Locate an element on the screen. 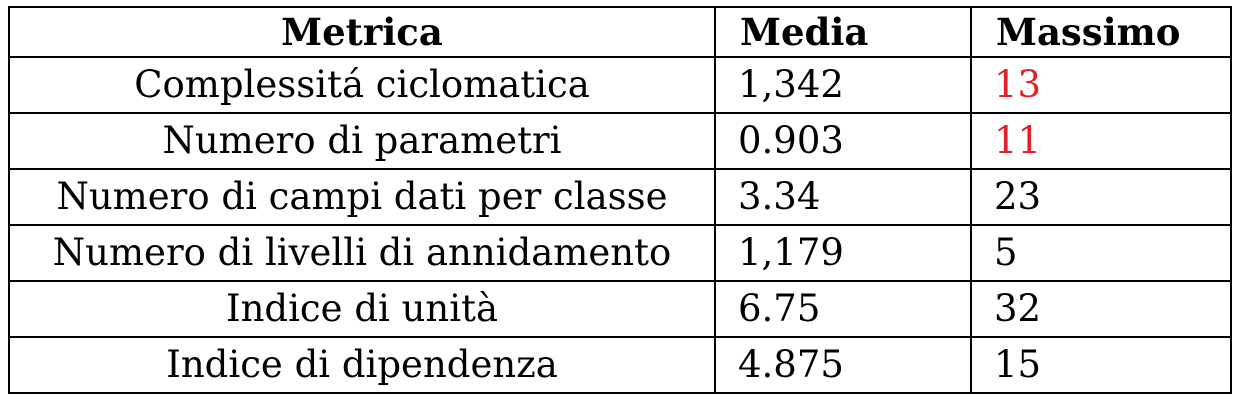  table-row: Numero di parametri 0.903 11 is located at coordinates (620, 141).